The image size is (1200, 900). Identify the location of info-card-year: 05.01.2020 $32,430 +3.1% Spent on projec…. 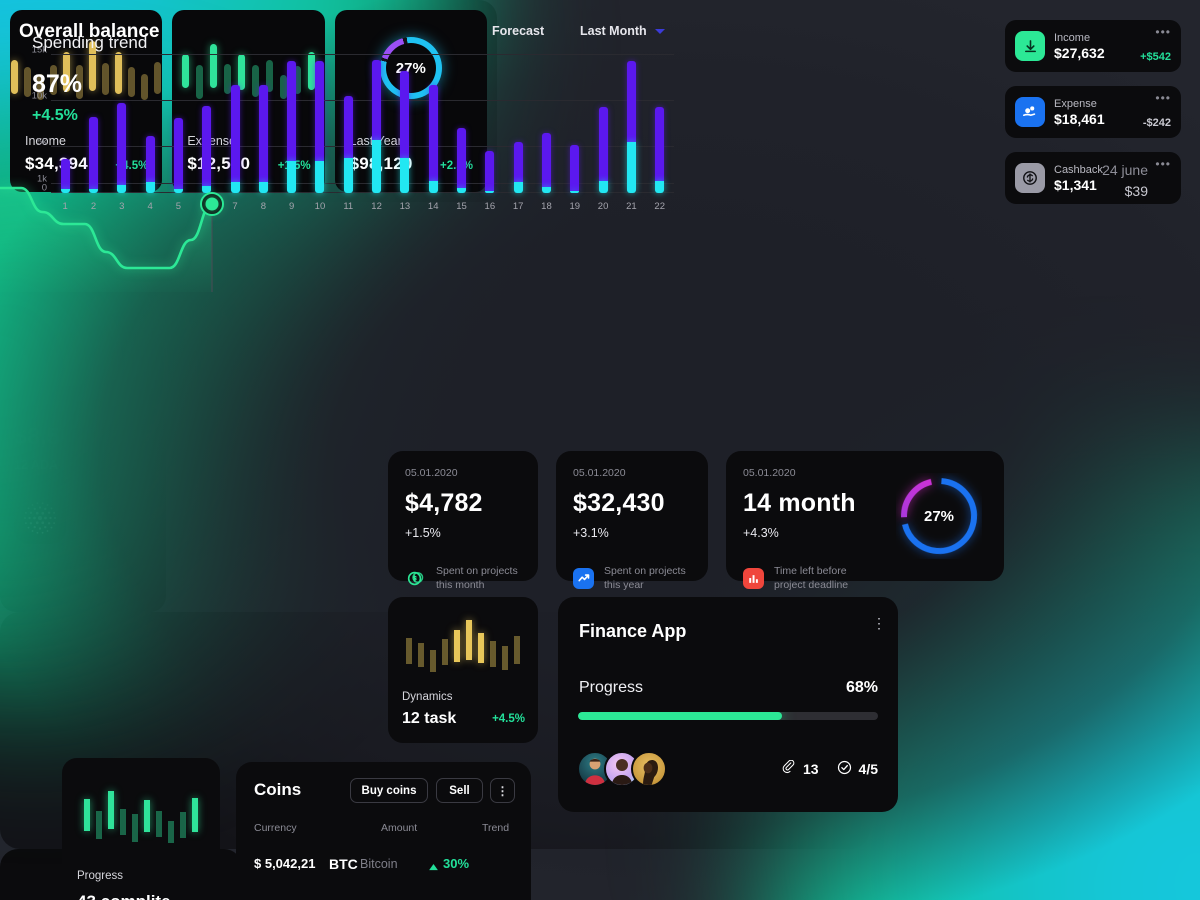
(632, 521).